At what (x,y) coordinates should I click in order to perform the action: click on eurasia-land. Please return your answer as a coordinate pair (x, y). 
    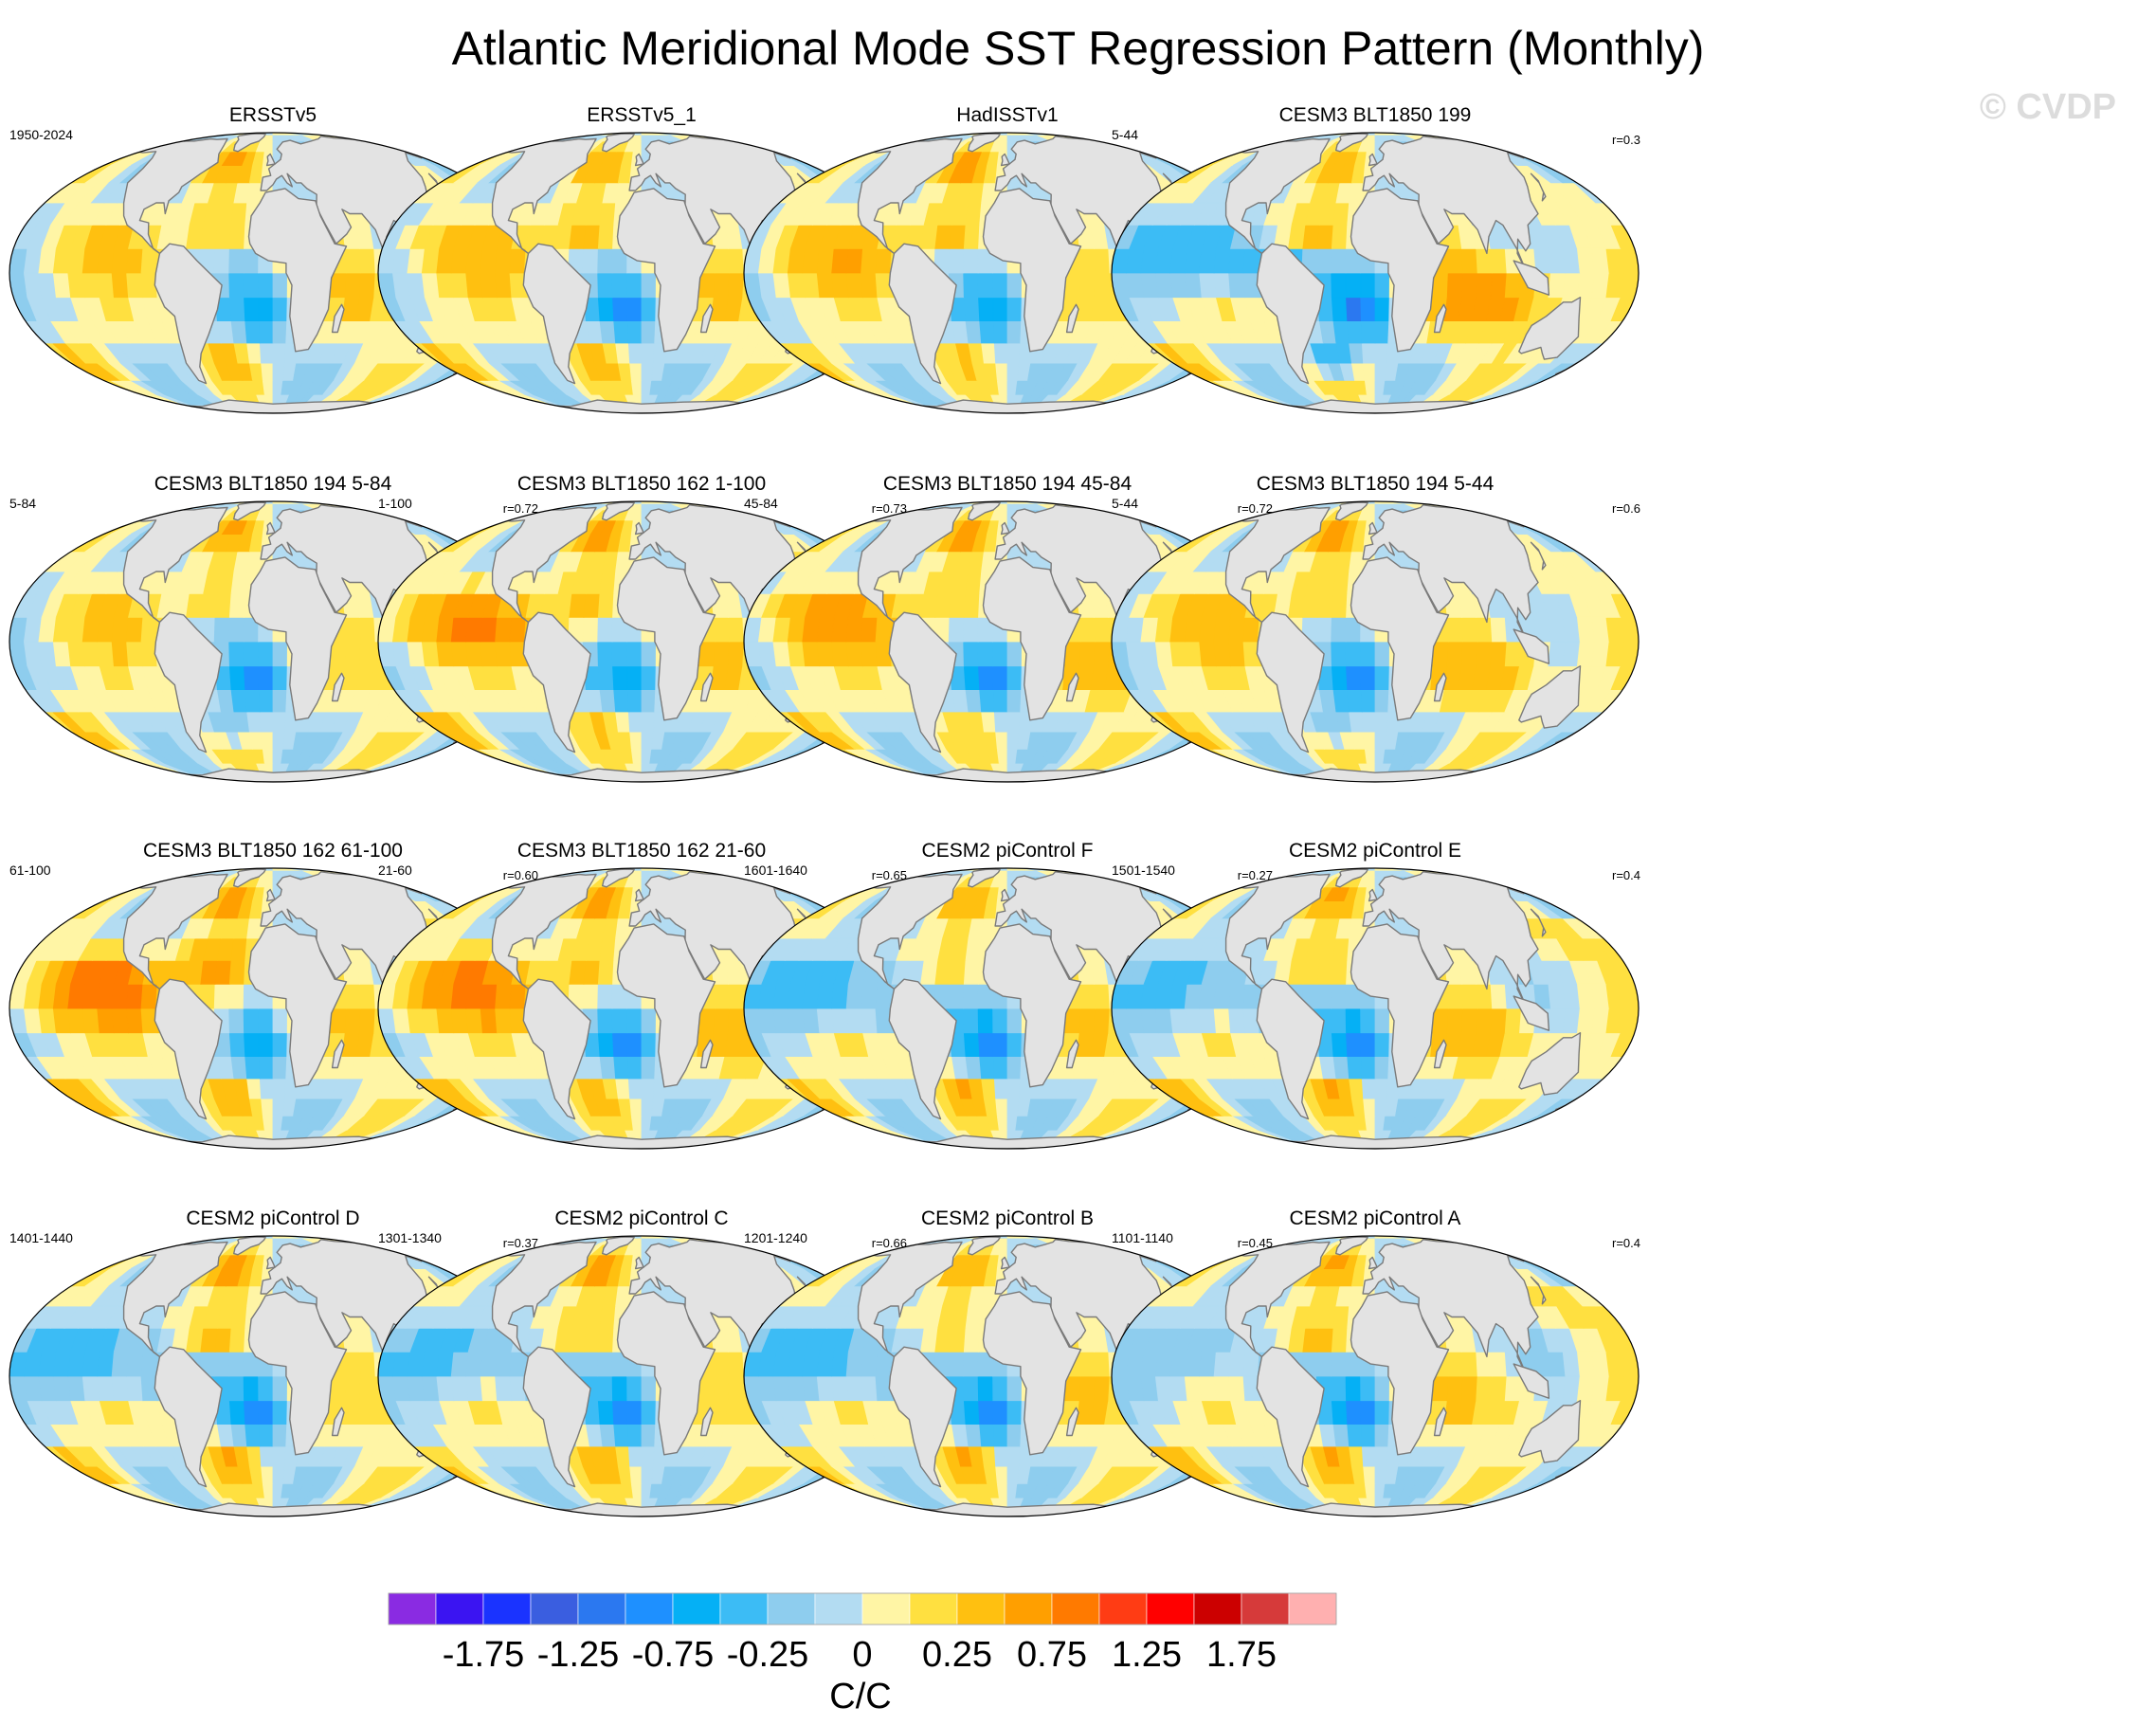
    Looking at the image, I should click on (1450, 204).